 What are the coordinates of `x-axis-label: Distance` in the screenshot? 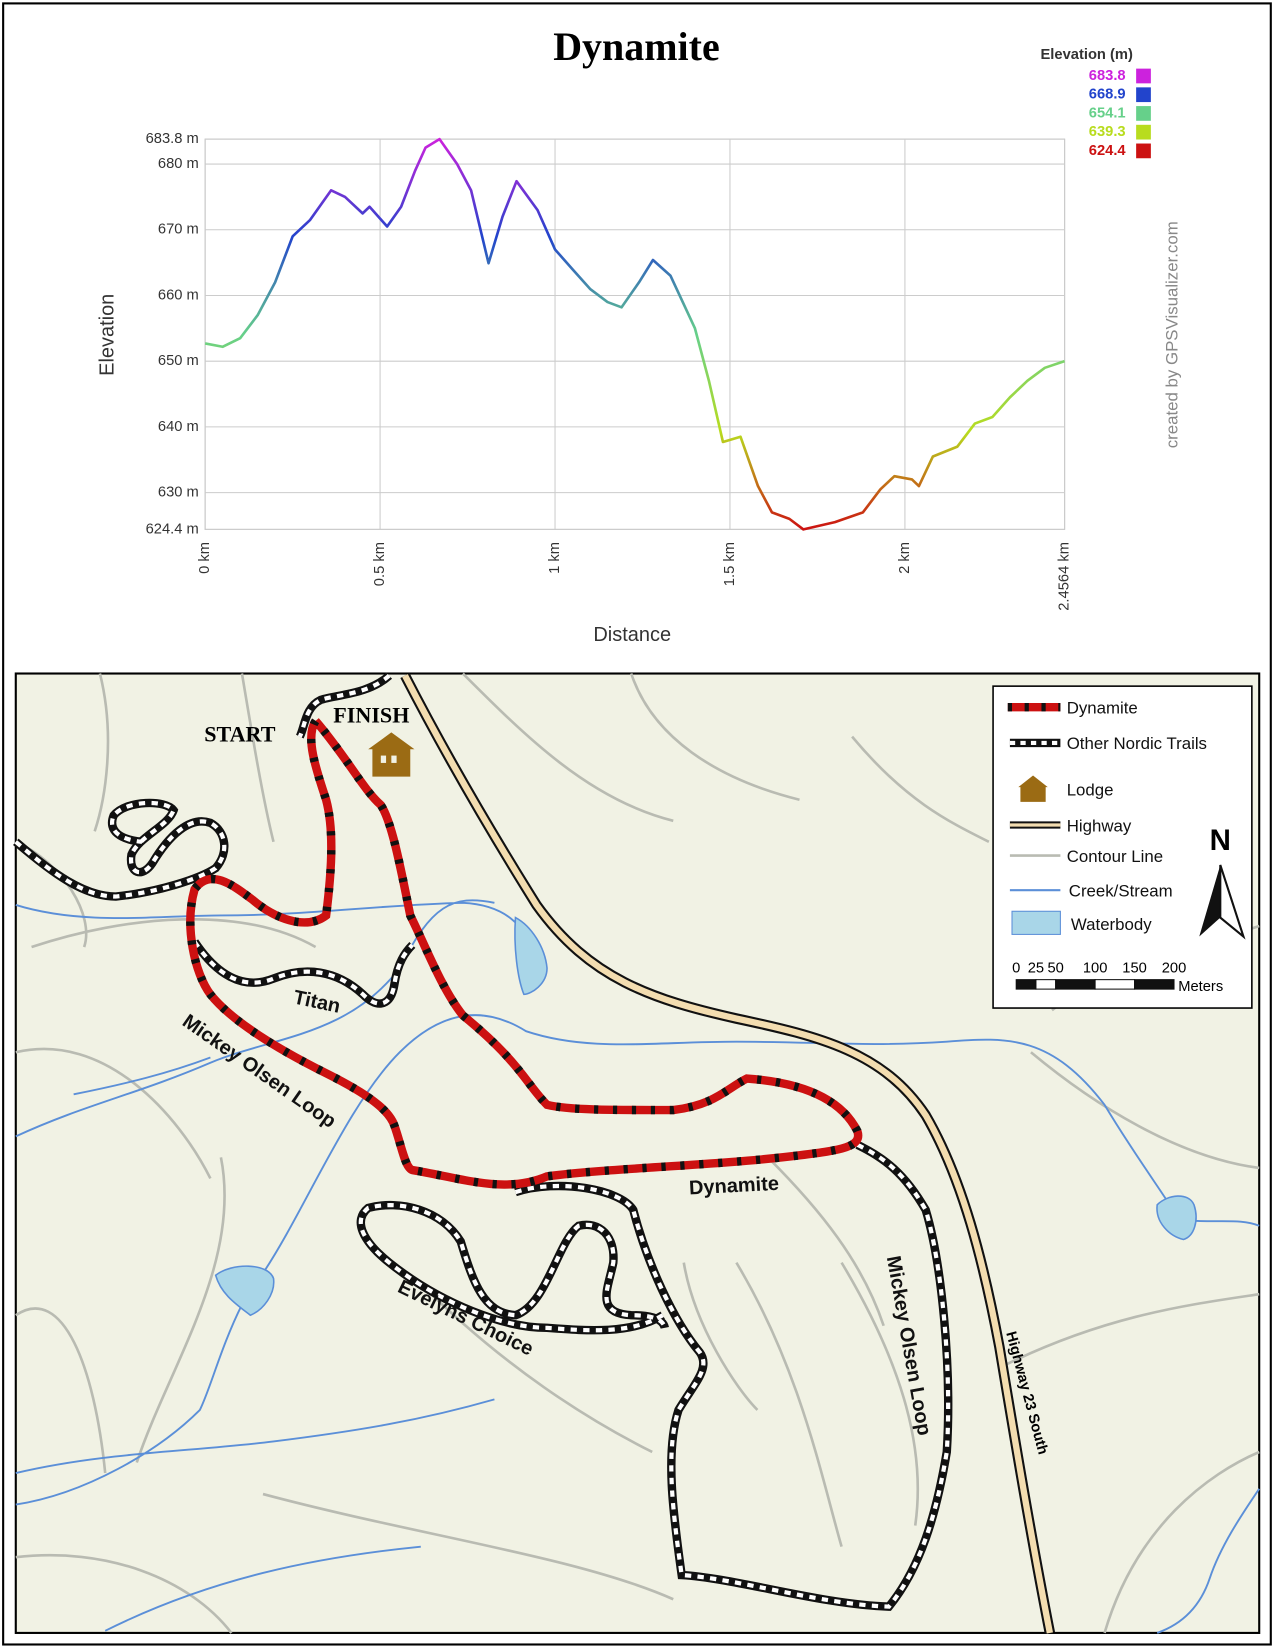 It's located at (632, 635).